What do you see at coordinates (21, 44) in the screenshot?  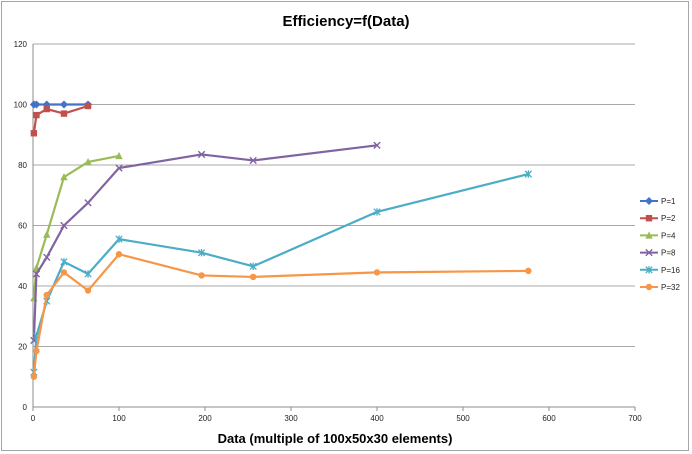 I see `y-tick-label: 120` at bounding box center [21, 44].